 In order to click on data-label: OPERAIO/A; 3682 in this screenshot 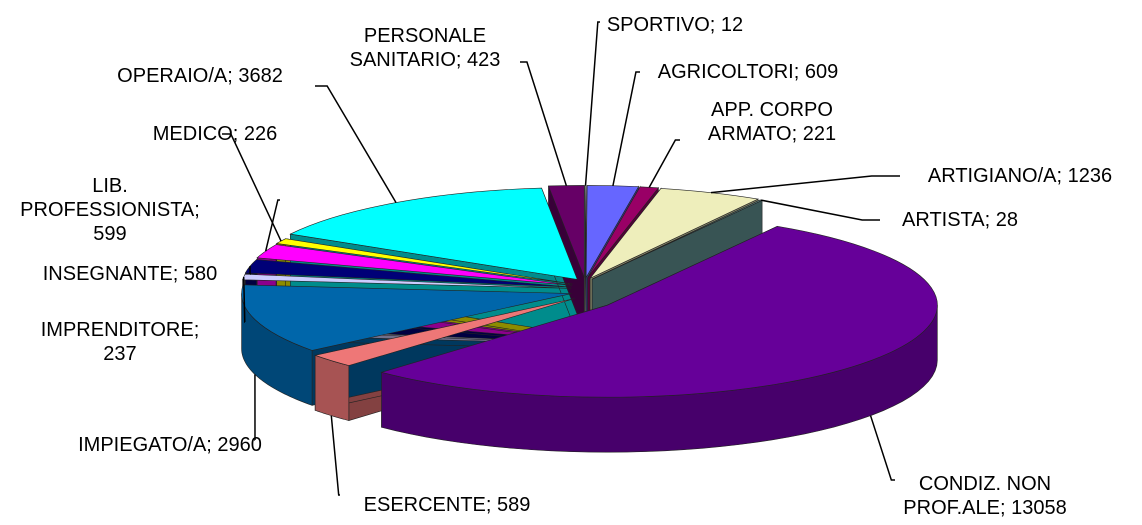, I will do `click(200, 76)`.